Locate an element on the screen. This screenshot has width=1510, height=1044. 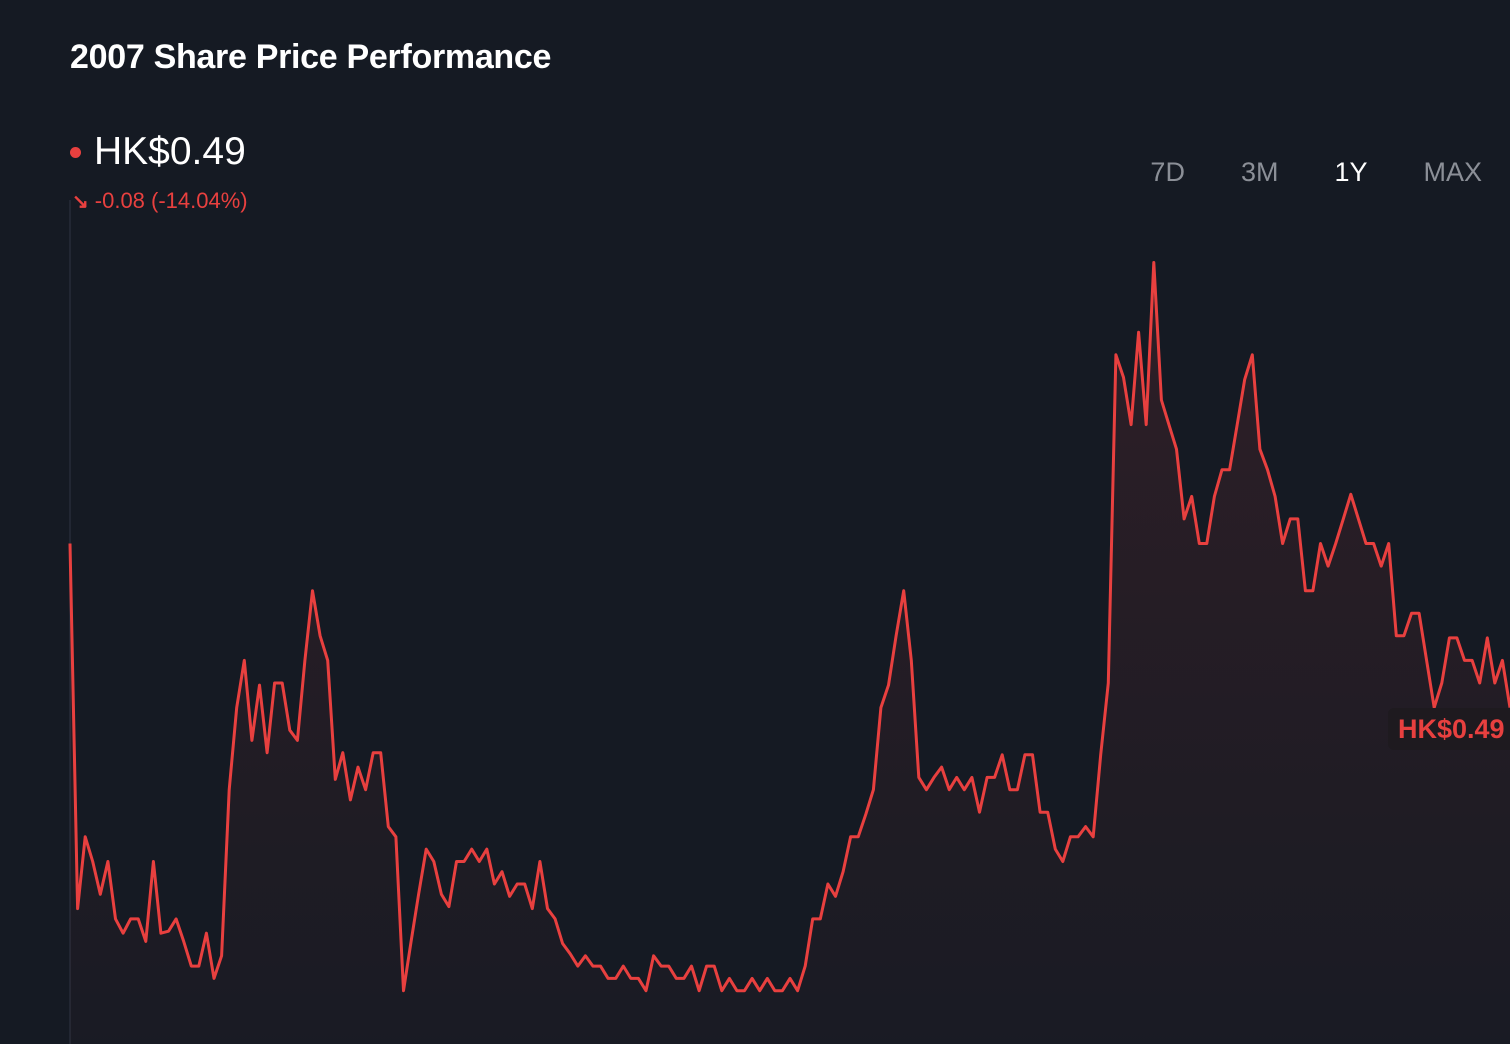
period-3m: 3M is located at coordinates (1259, 172).